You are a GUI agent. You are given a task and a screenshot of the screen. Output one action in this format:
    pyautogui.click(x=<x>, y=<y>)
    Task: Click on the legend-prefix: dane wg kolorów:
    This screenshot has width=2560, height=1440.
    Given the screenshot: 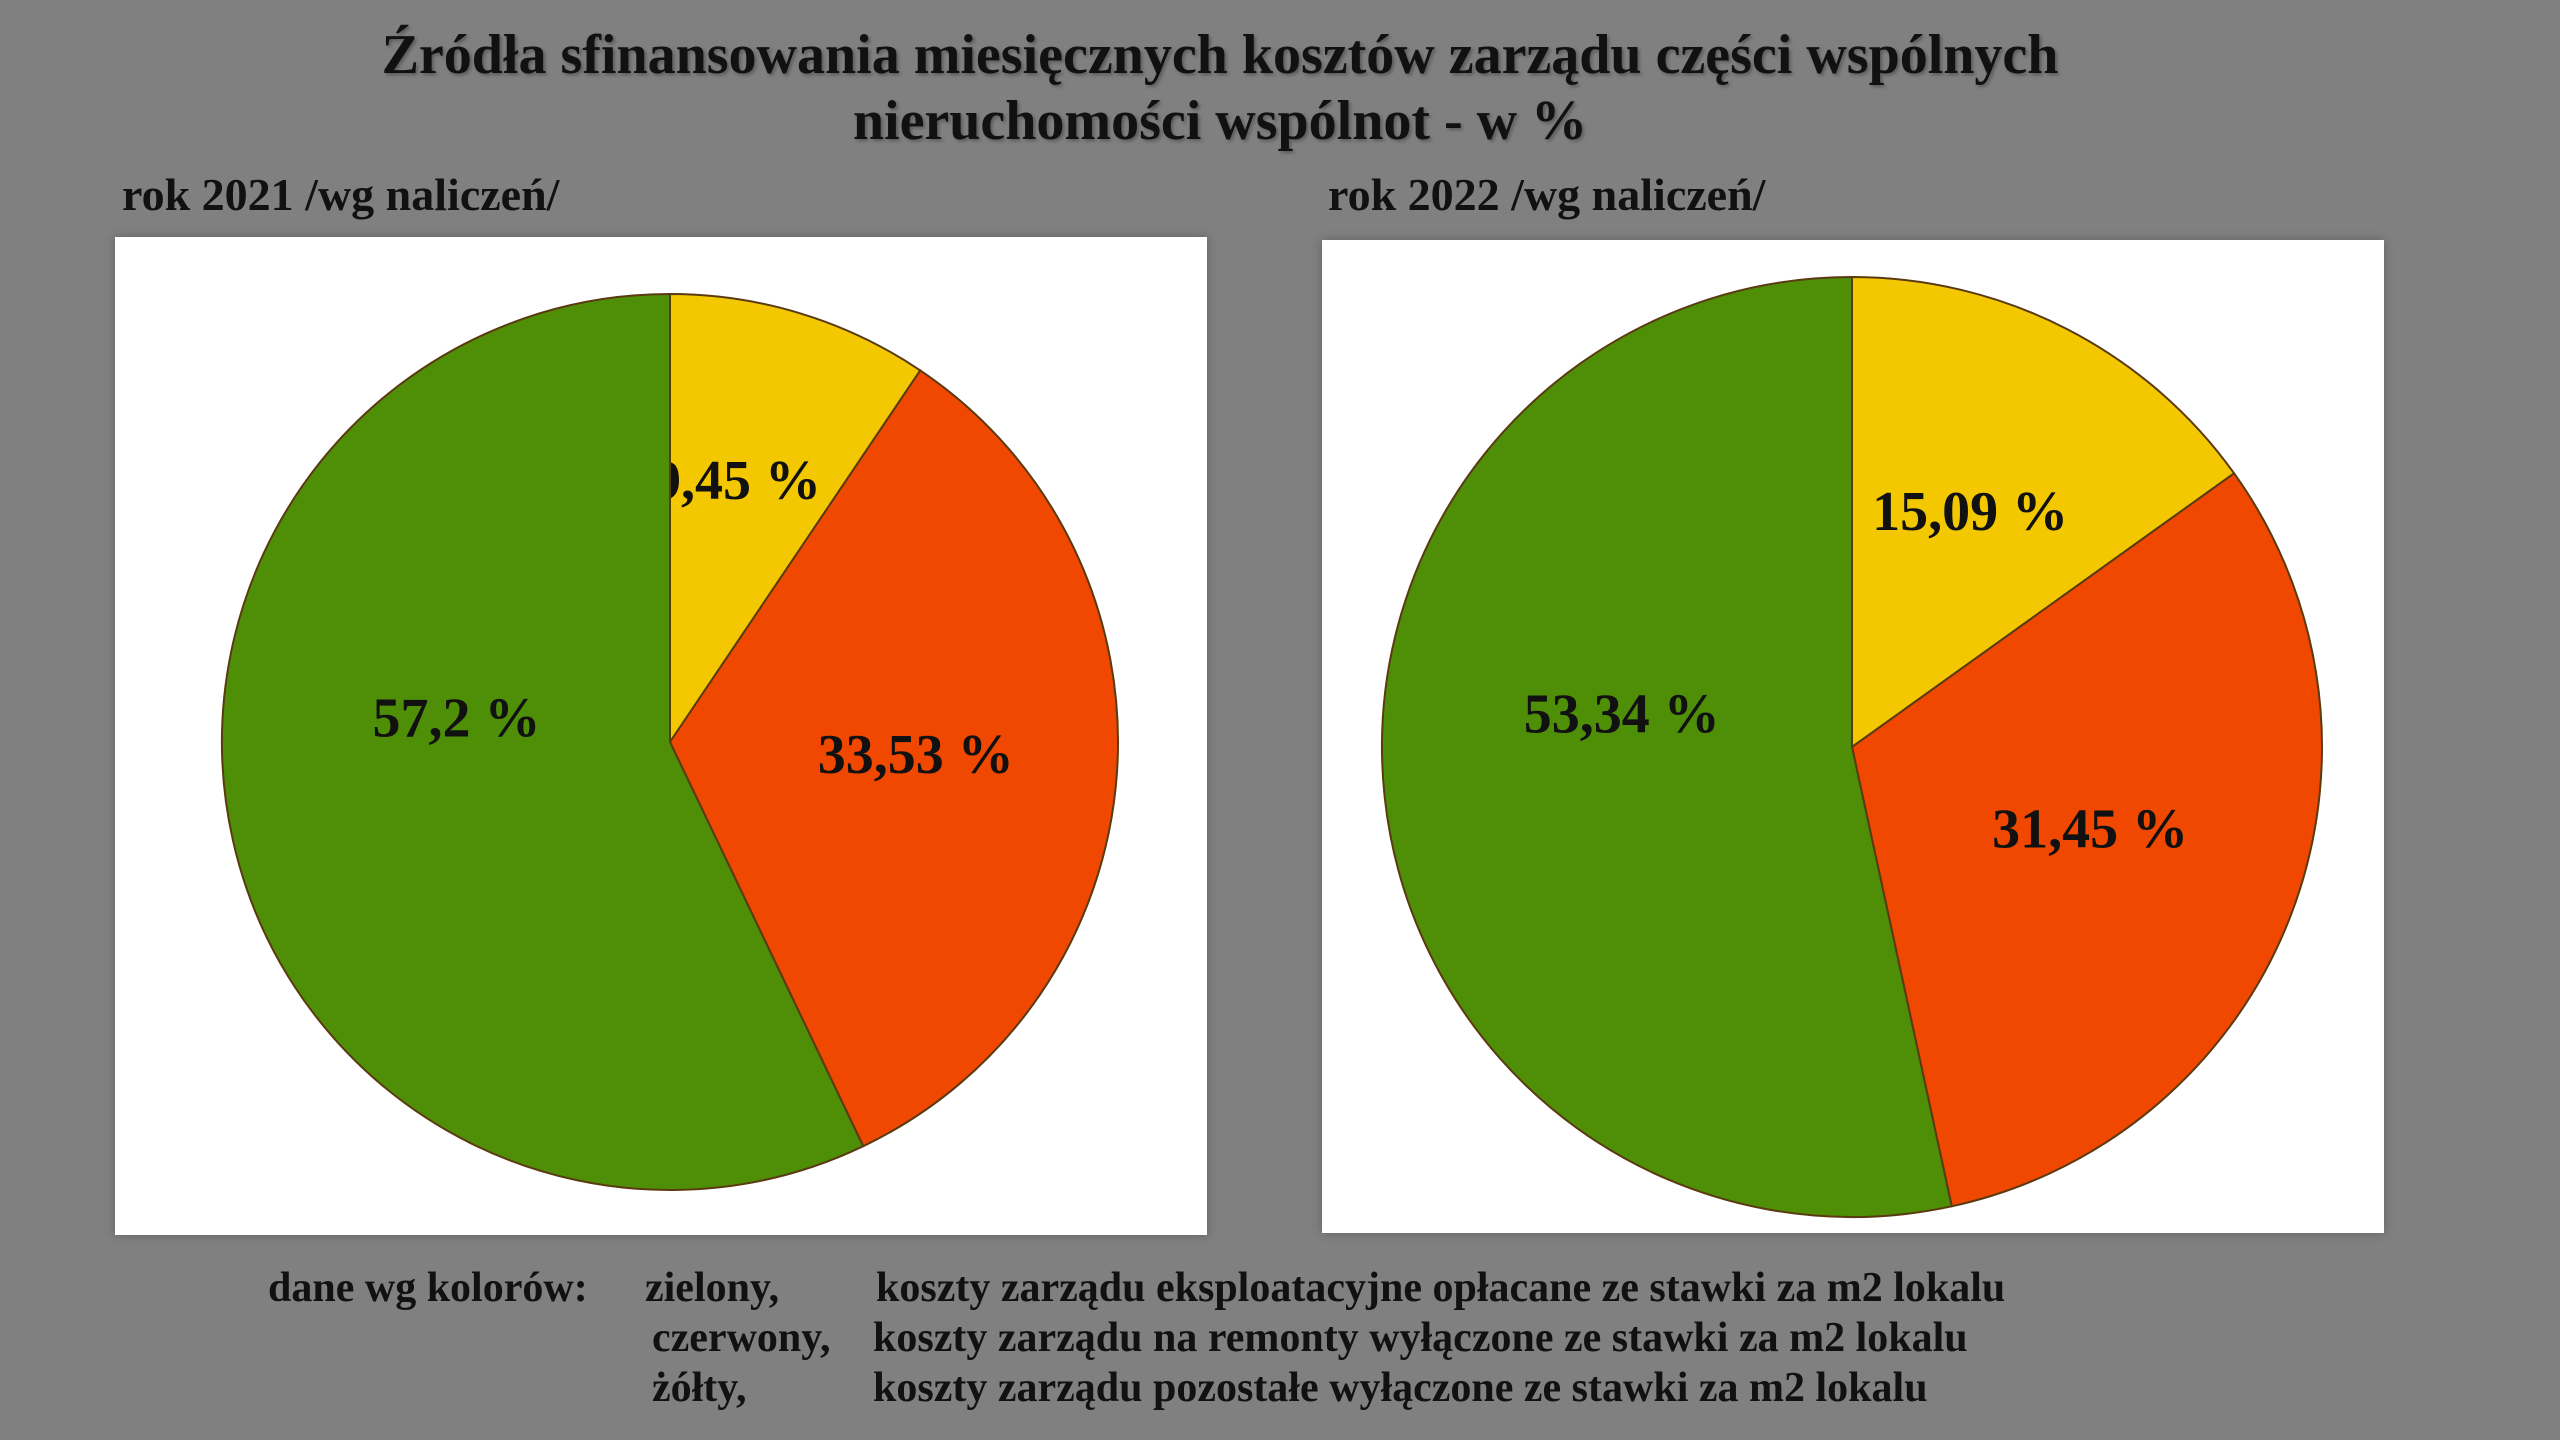 What is the action you would take?
    pyautogui.click(x=428, y=1288)
    